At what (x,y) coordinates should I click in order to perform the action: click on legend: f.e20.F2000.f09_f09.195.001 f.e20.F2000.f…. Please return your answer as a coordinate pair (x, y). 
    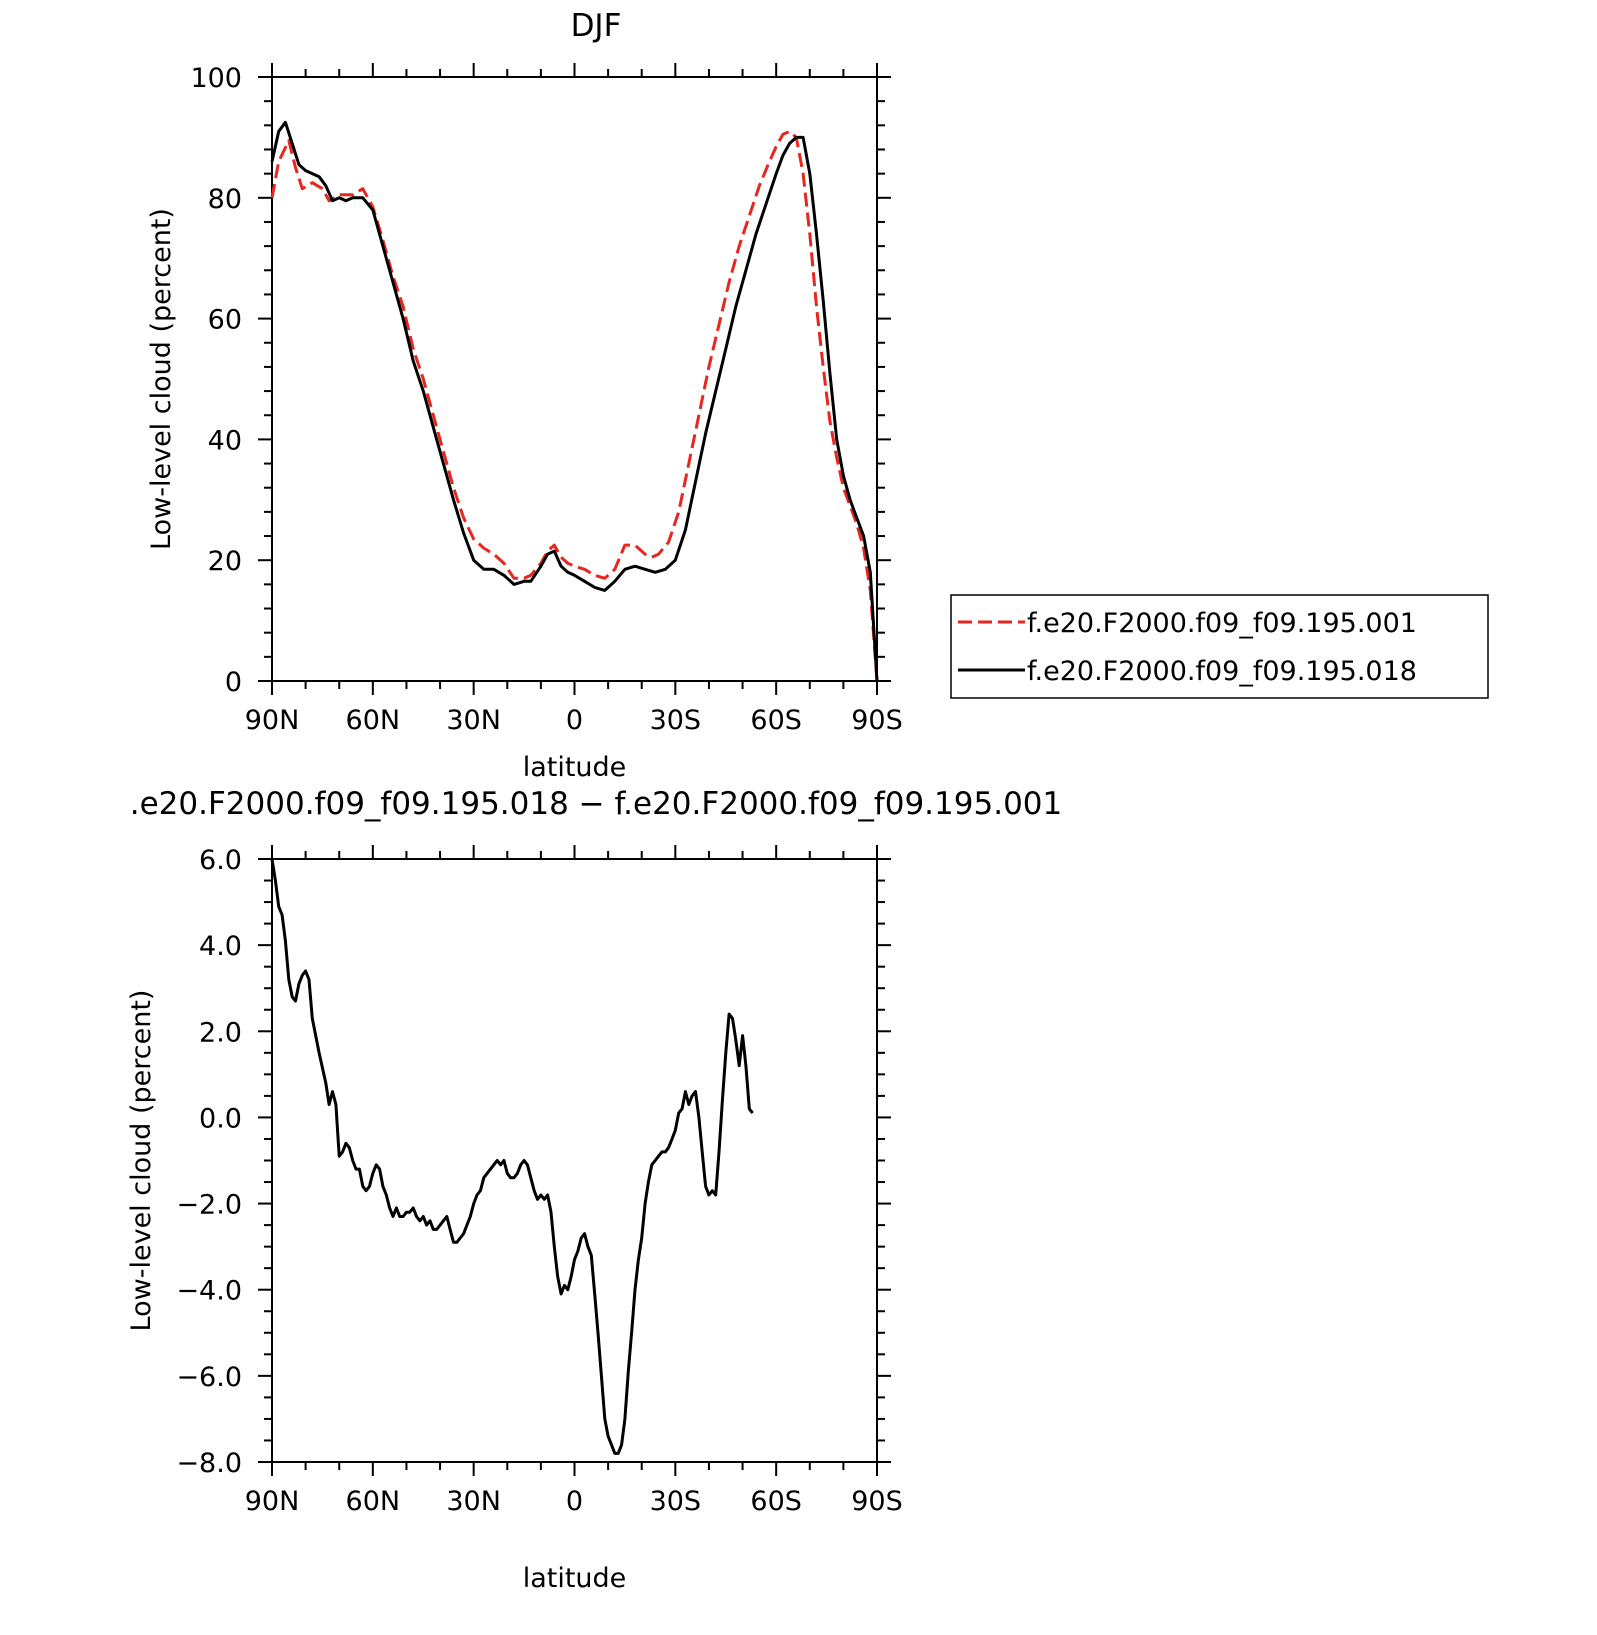
    Looking at the image, I should click on (1219, 646).